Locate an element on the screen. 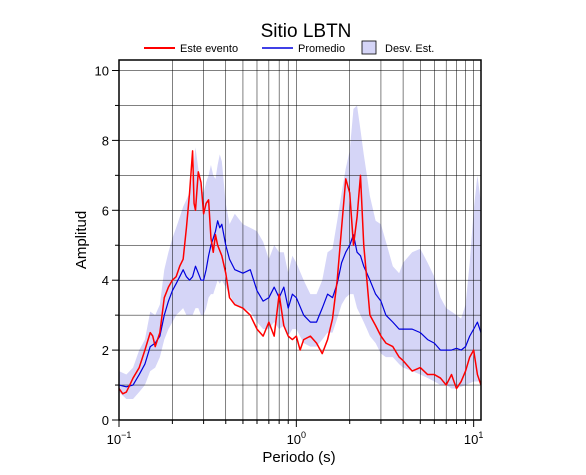 Image resolution: width=586 pixels, height=475 pixels. x-tick-label: 10⁰ is located at coordinates (296, 438).